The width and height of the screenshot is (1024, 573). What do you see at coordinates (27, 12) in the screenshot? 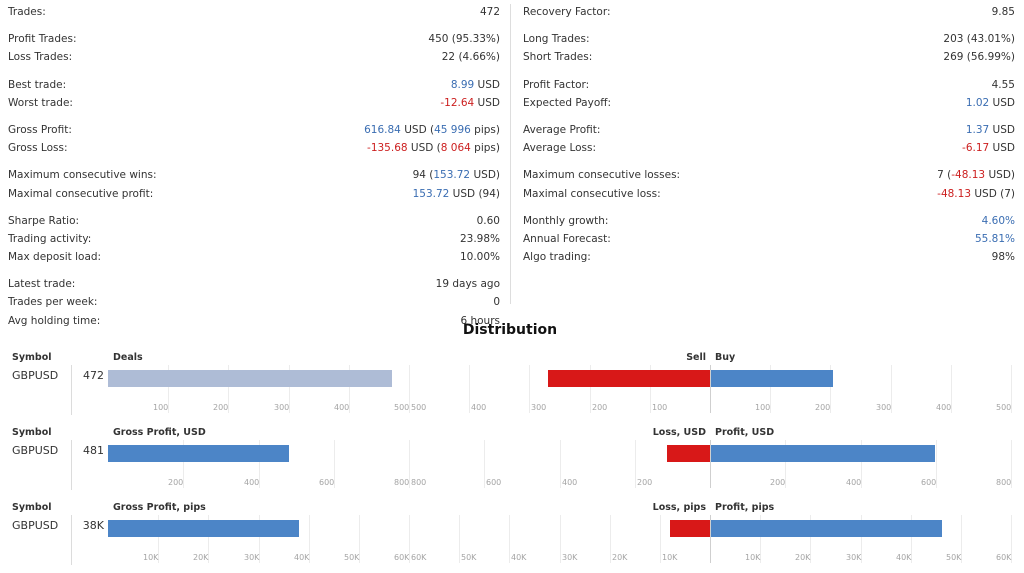
I see `stat-label: Trades:` at bounding box center [27, 12].